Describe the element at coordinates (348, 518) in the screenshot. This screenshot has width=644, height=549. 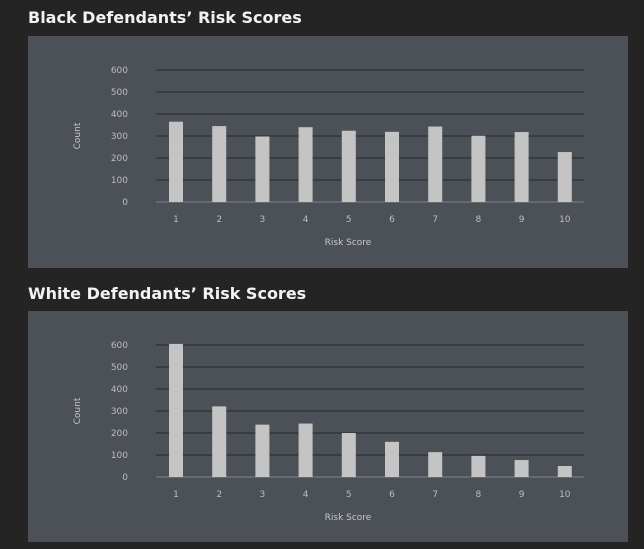
I see `x-axis-title-white: Risk Score` at that location.